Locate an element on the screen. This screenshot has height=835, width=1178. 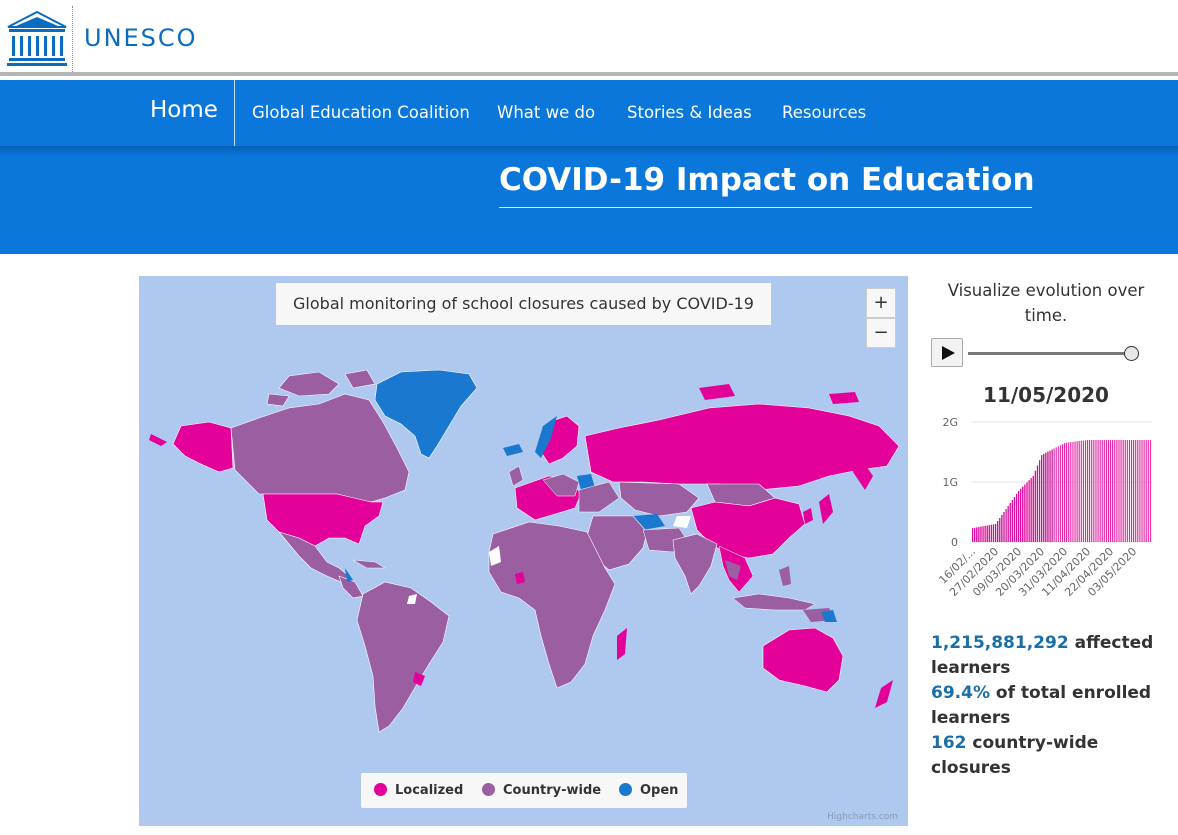
page-title: COVID-19 Impact on Education is located at coordinates (767, 180).